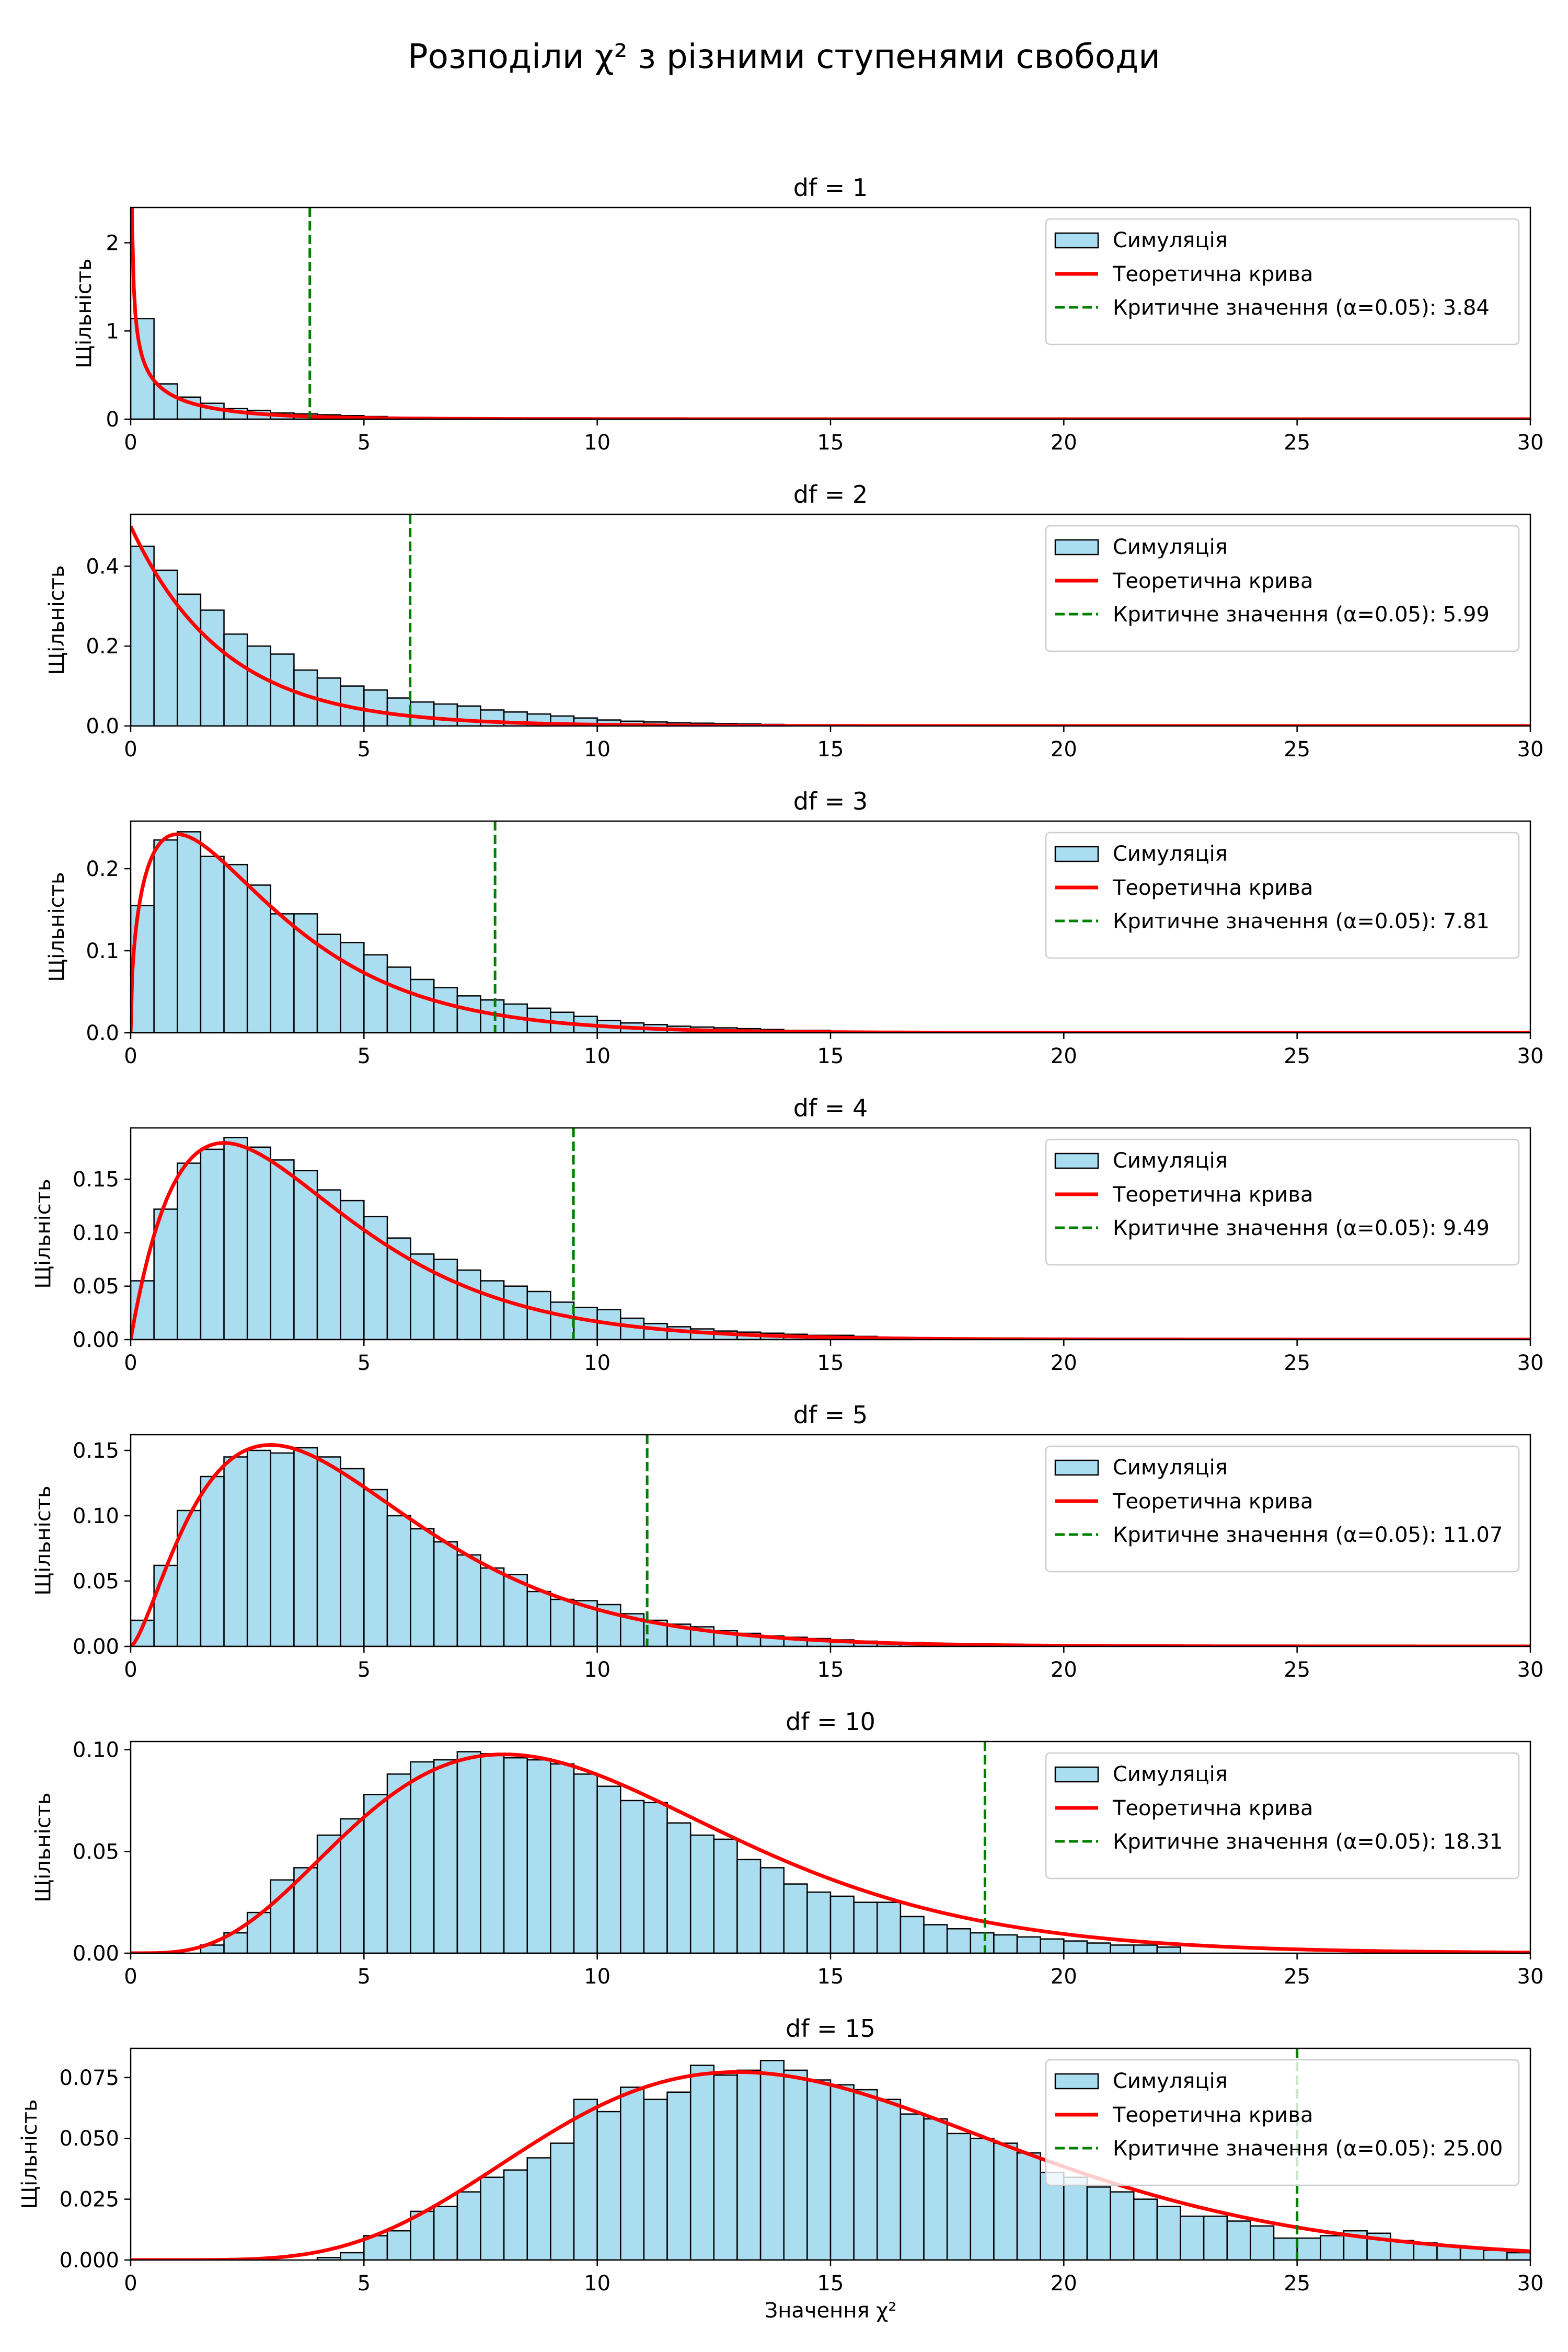 The width and height of the screenshot is (1568, 2352). What do you see at coordinates (96, 1647) in the screenshot?
I see `y-tick-label: 0.00` at bounding box center [96, 1647].